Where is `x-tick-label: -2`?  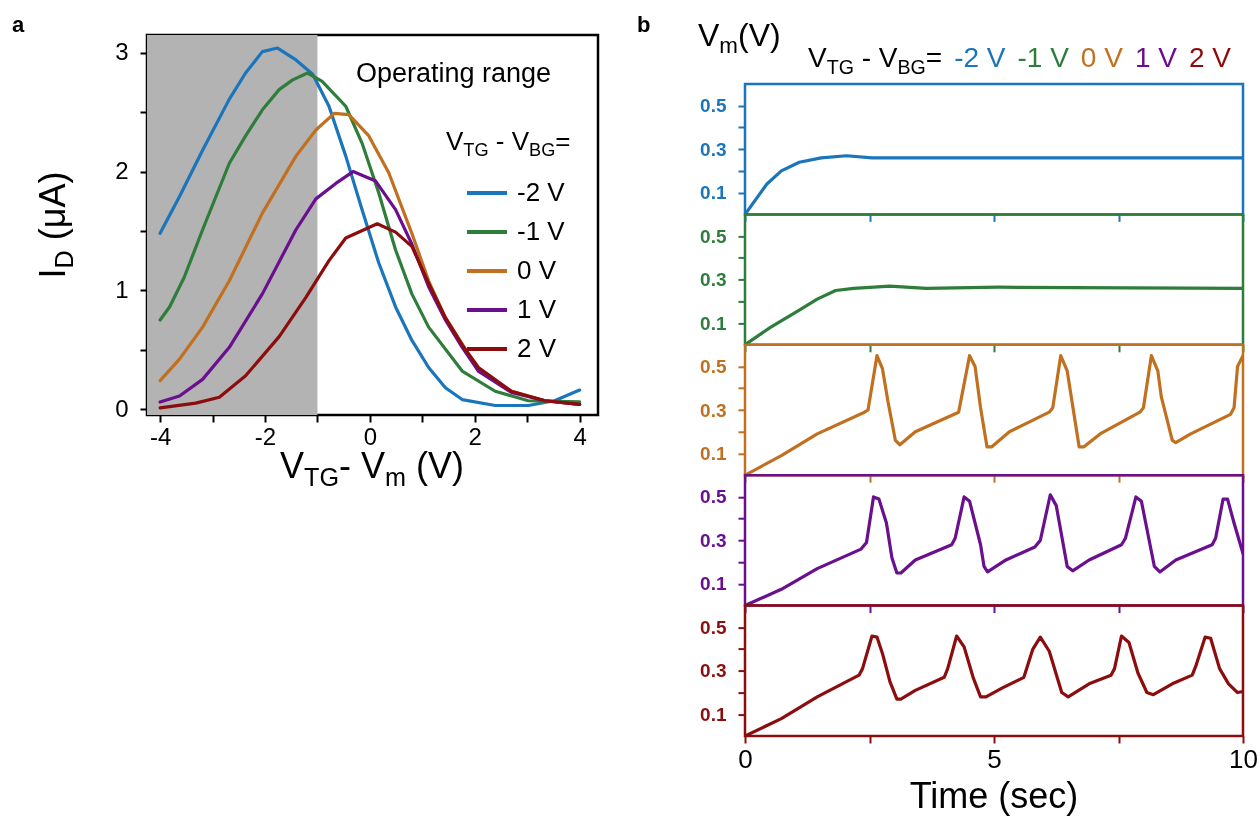
x-tick-label: -2 is located at coordinates (265, 436).